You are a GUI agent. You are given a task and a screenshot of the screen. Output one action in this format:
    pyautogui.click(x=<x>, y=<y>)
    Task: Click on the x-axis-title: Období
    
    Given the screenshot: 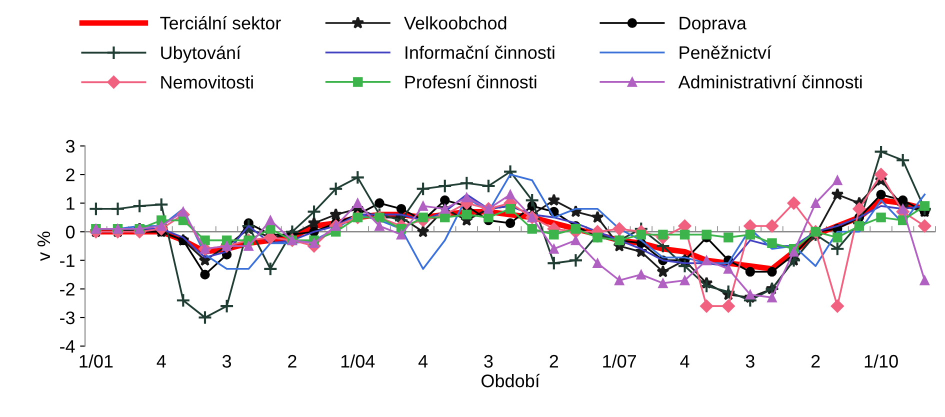 What is the action you would take?
    pyautogui.click(x=511, y=381)
    